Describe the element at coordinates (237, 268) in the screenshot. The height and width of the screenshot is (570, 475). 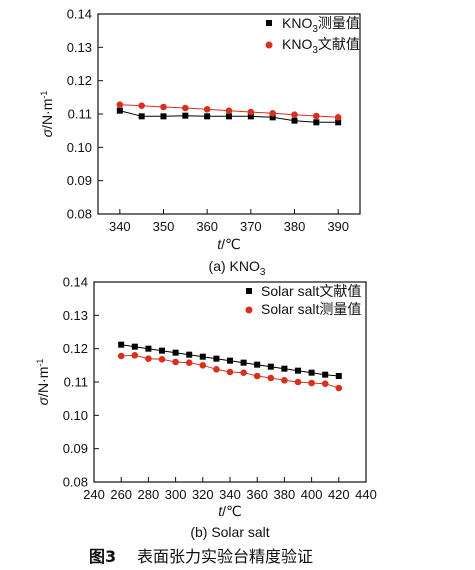
I see `panel-caption-a: (a) KNO3` at that location.